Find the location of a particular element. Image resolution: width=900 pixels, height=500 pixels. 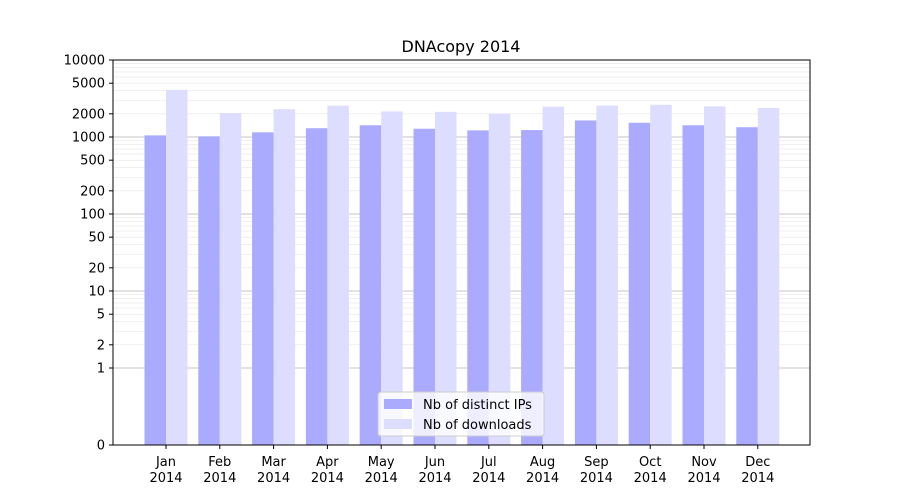

legend-box is located at coordinates (461, 414).